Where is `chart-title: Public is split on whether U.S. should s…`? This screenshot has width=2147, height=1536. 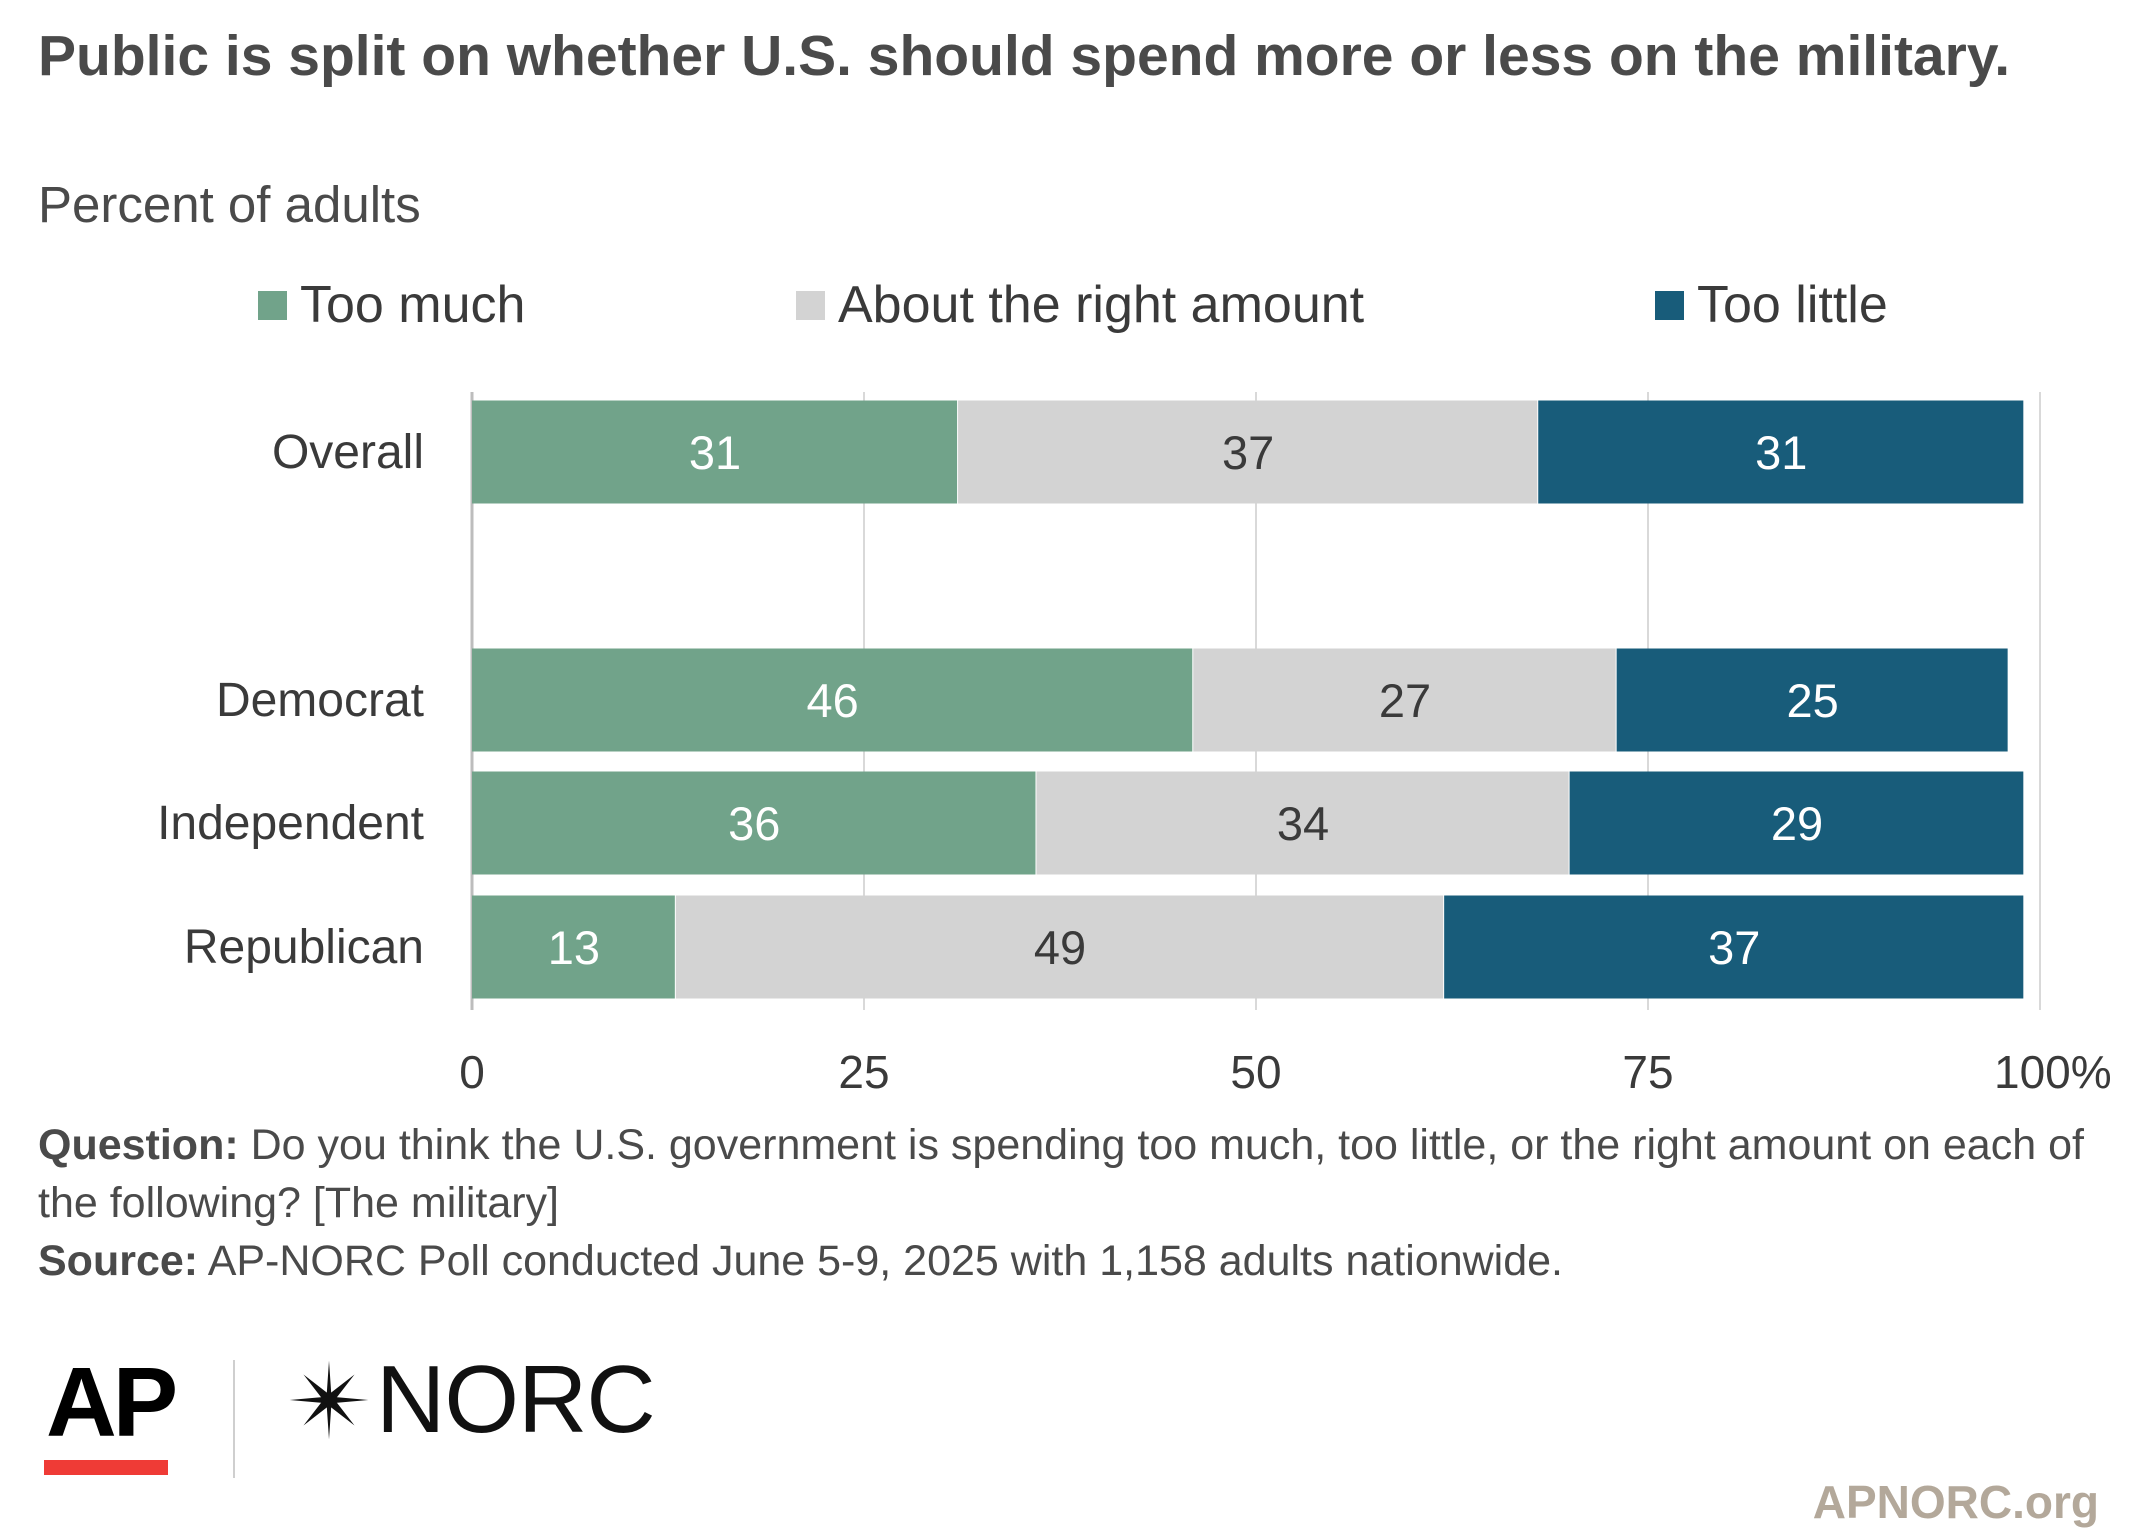 chart-title: Public is split on whether U.S. should s… is located at coordinates (1024, 56).